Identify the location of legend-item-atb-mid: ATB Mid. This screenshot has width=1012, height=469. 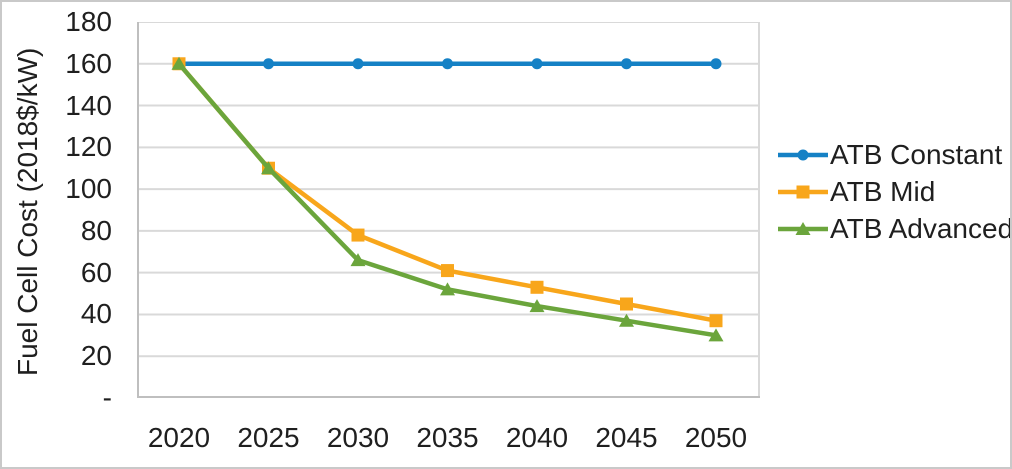
(894, 191).